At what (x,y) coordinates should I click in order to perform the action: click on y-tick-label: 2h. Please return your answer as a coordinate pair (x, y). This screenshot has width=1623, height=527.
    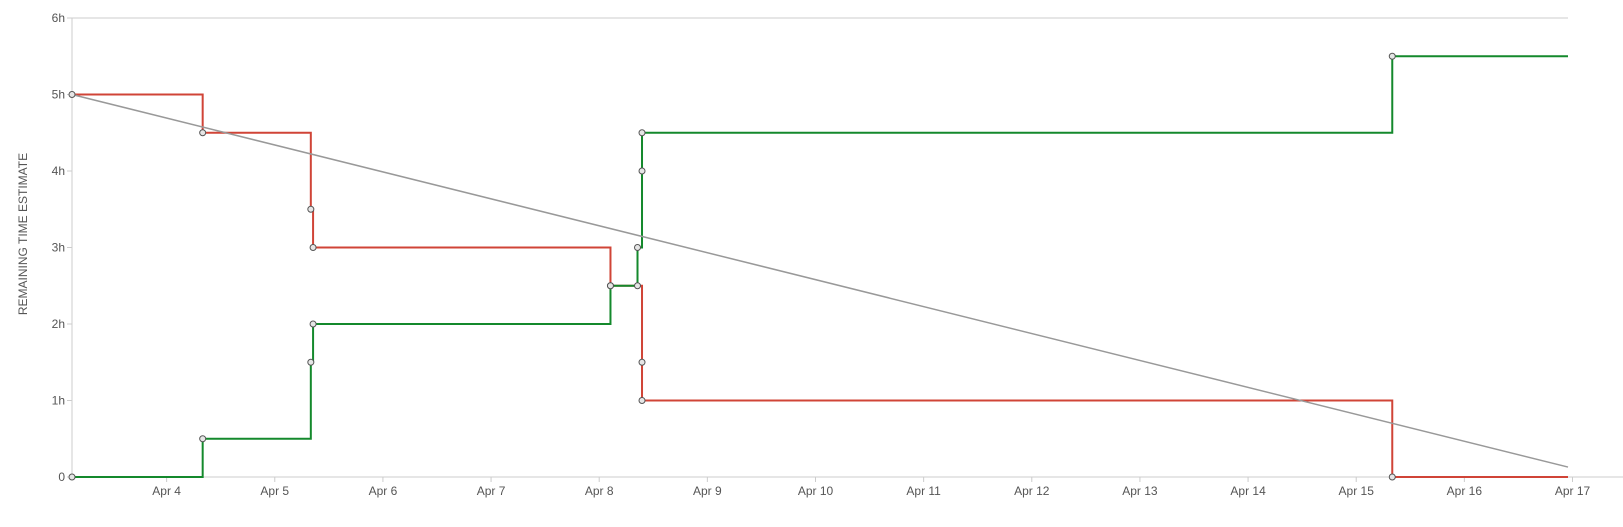
    Looking at the image, I should click on (58, 324).